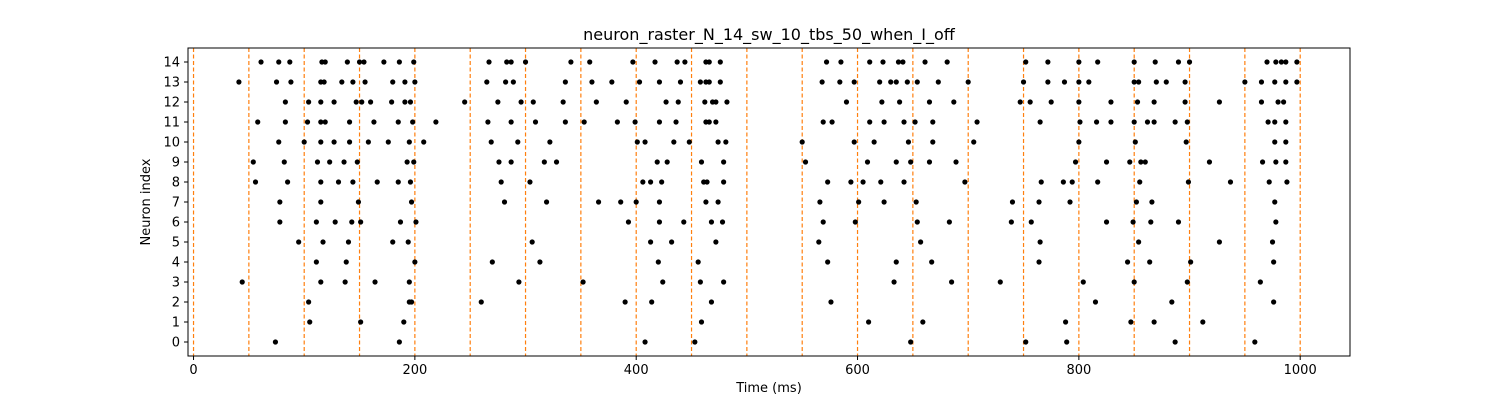 This screenshot has height=400, width=1500. What do you see at coordinates (171, 63) in the screenshot?
I see `y-tick-label: 14` at bounding box center [171, 63].